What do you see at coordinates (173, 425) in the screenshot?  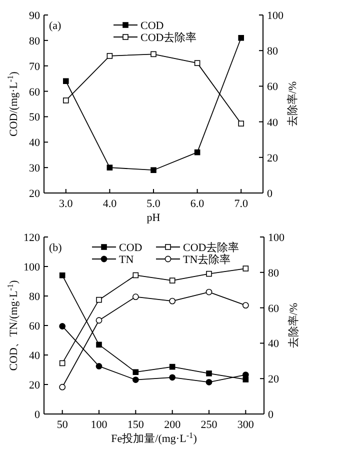 I see `x-tick-label: 200` at bounding box center [173, 425].